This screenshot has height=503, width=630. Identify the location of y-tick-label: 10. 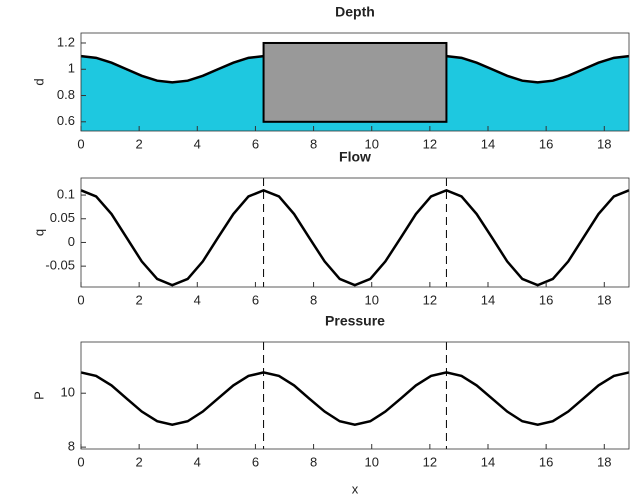
(68, 392).